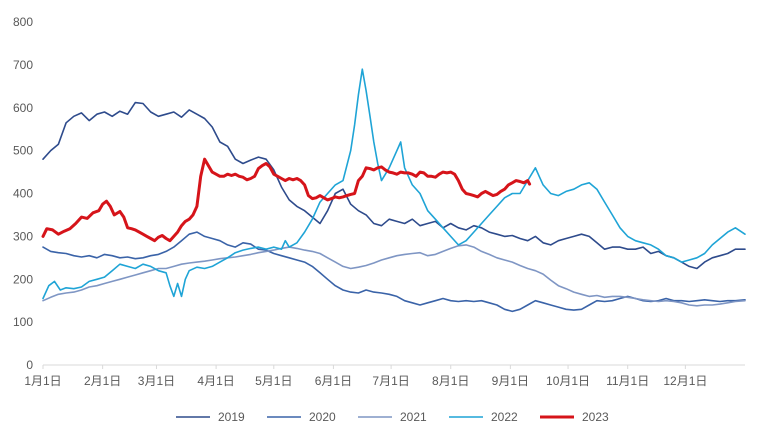 Image resolution: width=768 pixels, height=442 pixels. I want to click on legend-label-2019: 2019, so click(231, 417).